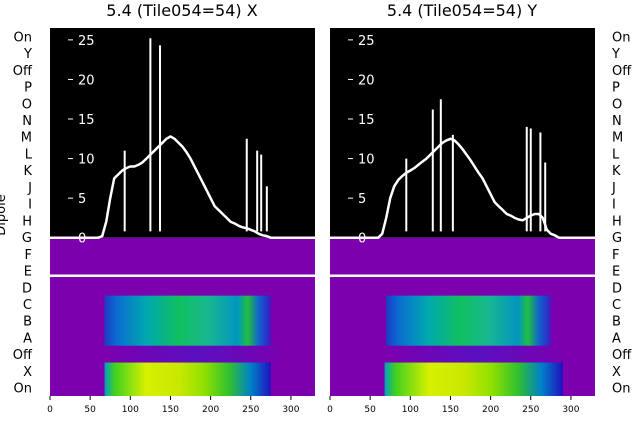  Describe the element at coordinates (181, 10) in the screenshot. I see `panel-title: 5.4 (Tile054=54) X` at that location.